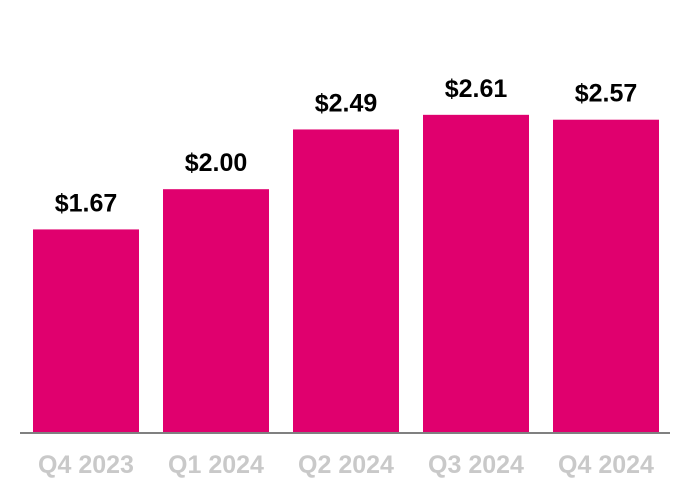  I want to click on x-tick-labels-group: Q4 2023 Q1 2024 Q2 2024 Q3 2024 Q4 2024, so click(346, 465).